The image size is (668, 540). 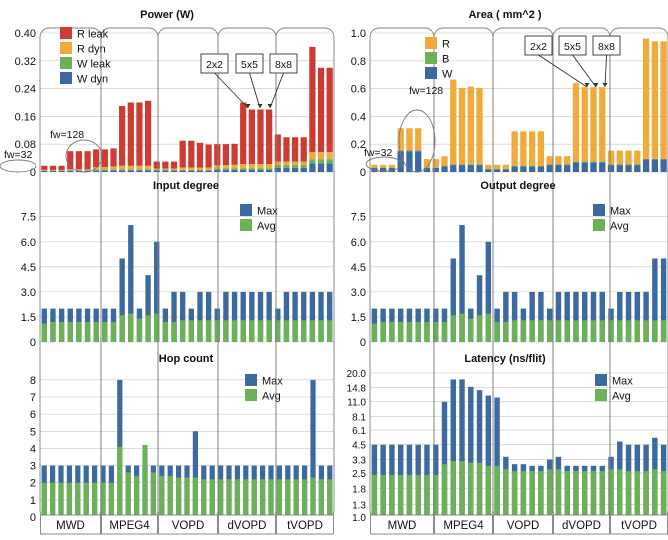 I want to click on area-y-tick-label: 0.4, so click(x=358, y=117).